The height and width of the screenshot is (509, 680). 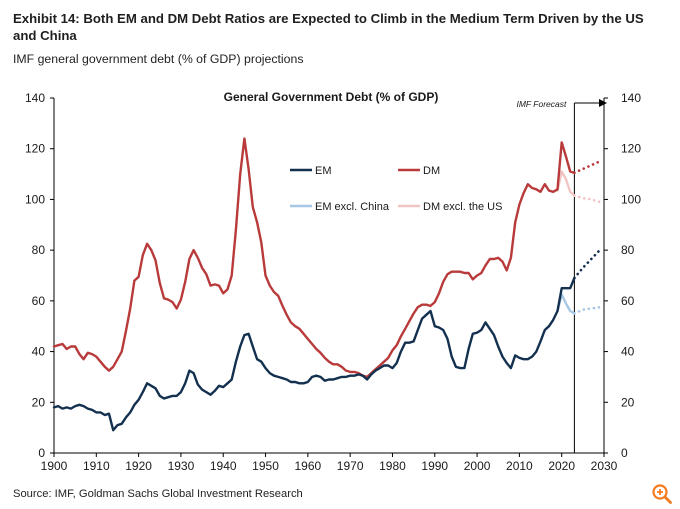 What do you see at coordinates (541, 104) in the screenshot?
I see `forecast-annotation: IMF Forecast` at bounding box center [541, 104].